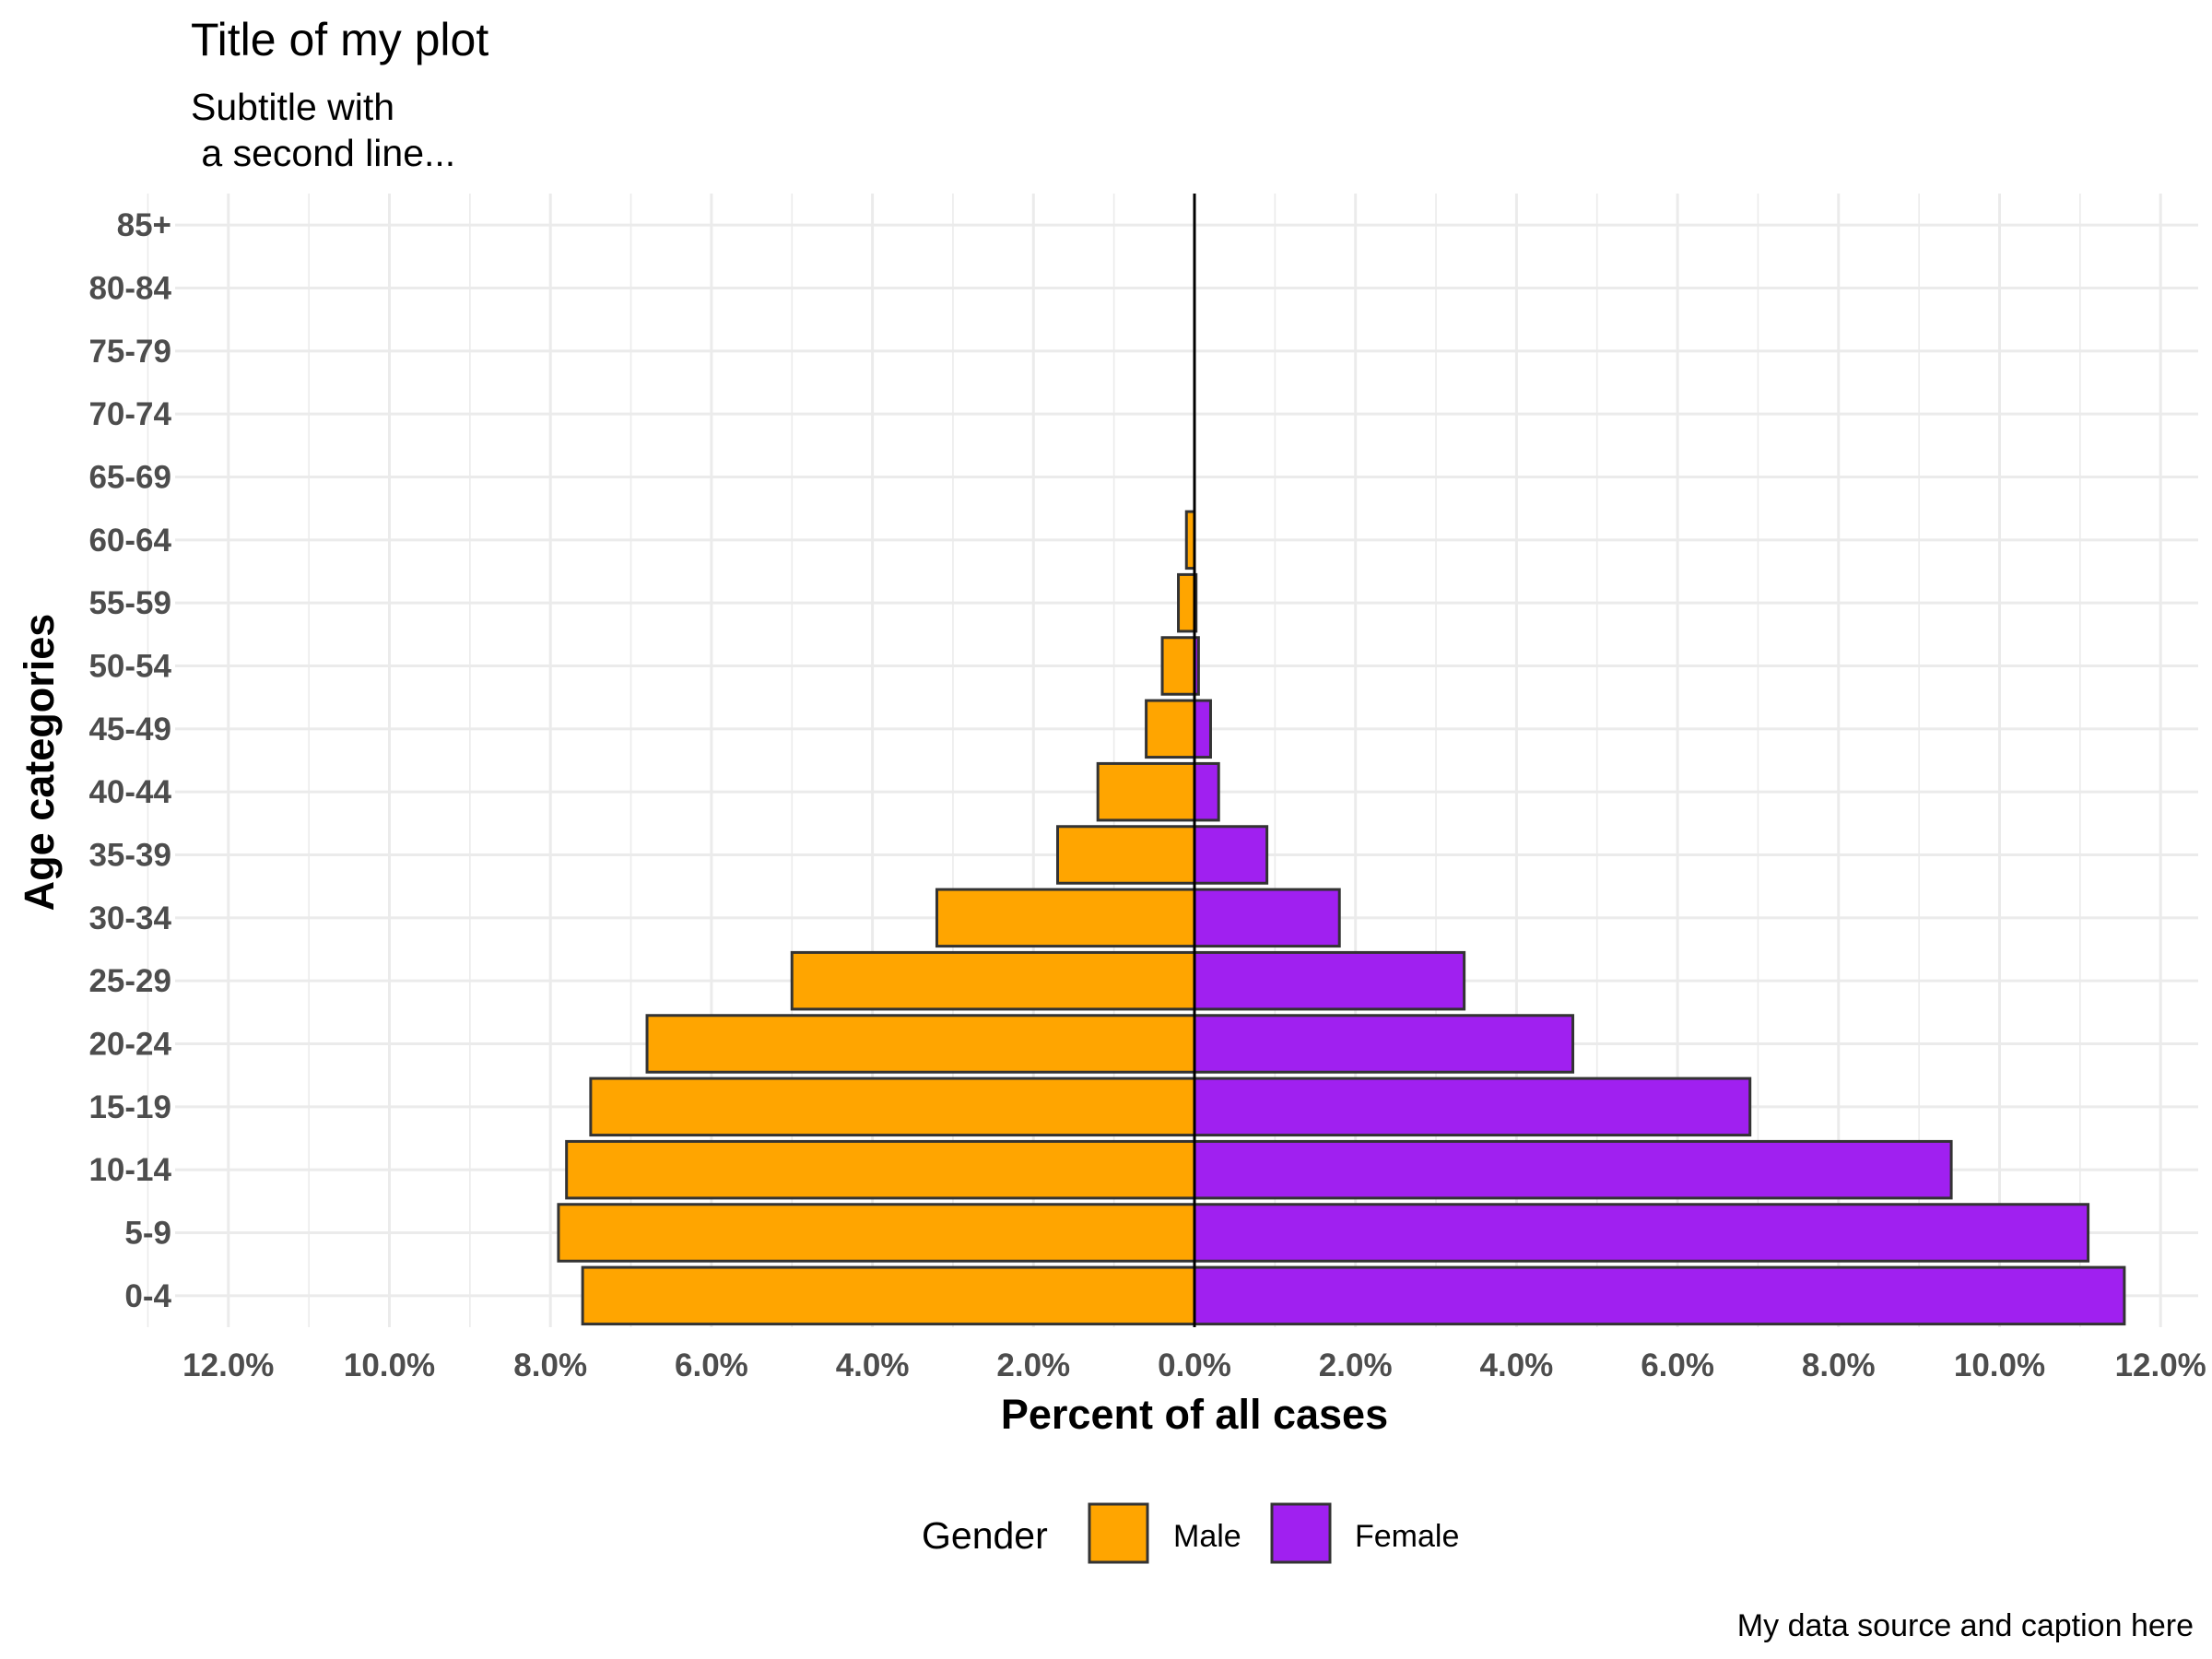  What do you see at coordinates (1118, 1533) in the screenshot?
I see `legend-key-male` at bounding box center [1118, 1533].